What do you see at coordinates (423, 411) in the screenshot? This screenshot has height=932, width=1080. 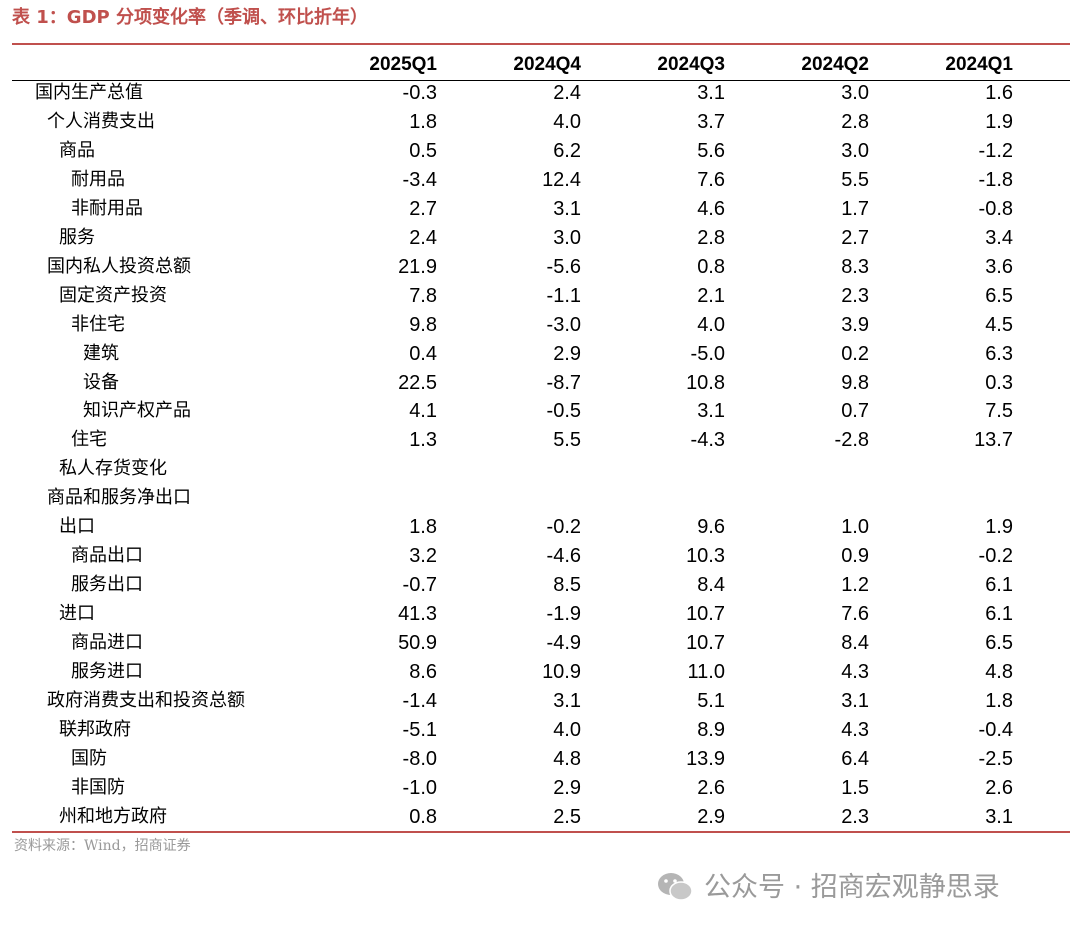 I see `cell-value: 4.1` at bounding box center [423, 411].